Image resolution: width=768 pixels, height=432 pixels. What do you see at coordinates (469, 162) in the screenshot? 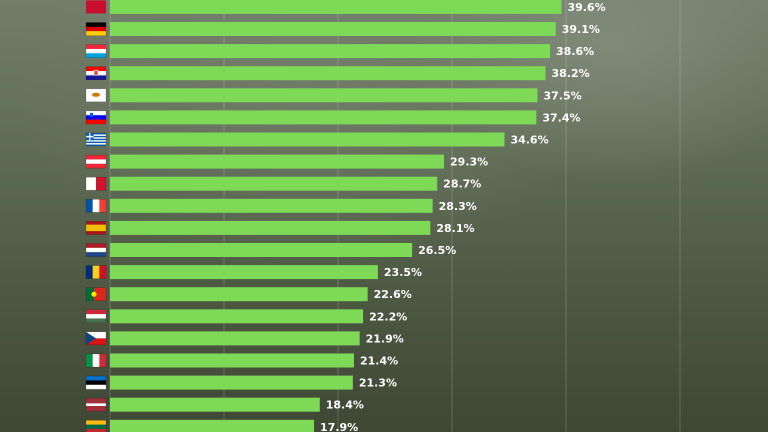
I see `value-label-austria: 29.3%` at bounding box center [469, 162].